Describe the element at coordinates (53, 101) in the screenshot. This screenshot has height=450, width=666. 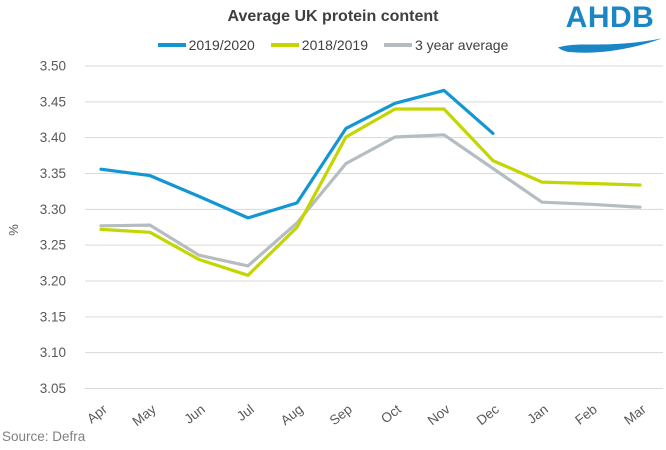
I see `y-tick-label: 3.45` at that location.